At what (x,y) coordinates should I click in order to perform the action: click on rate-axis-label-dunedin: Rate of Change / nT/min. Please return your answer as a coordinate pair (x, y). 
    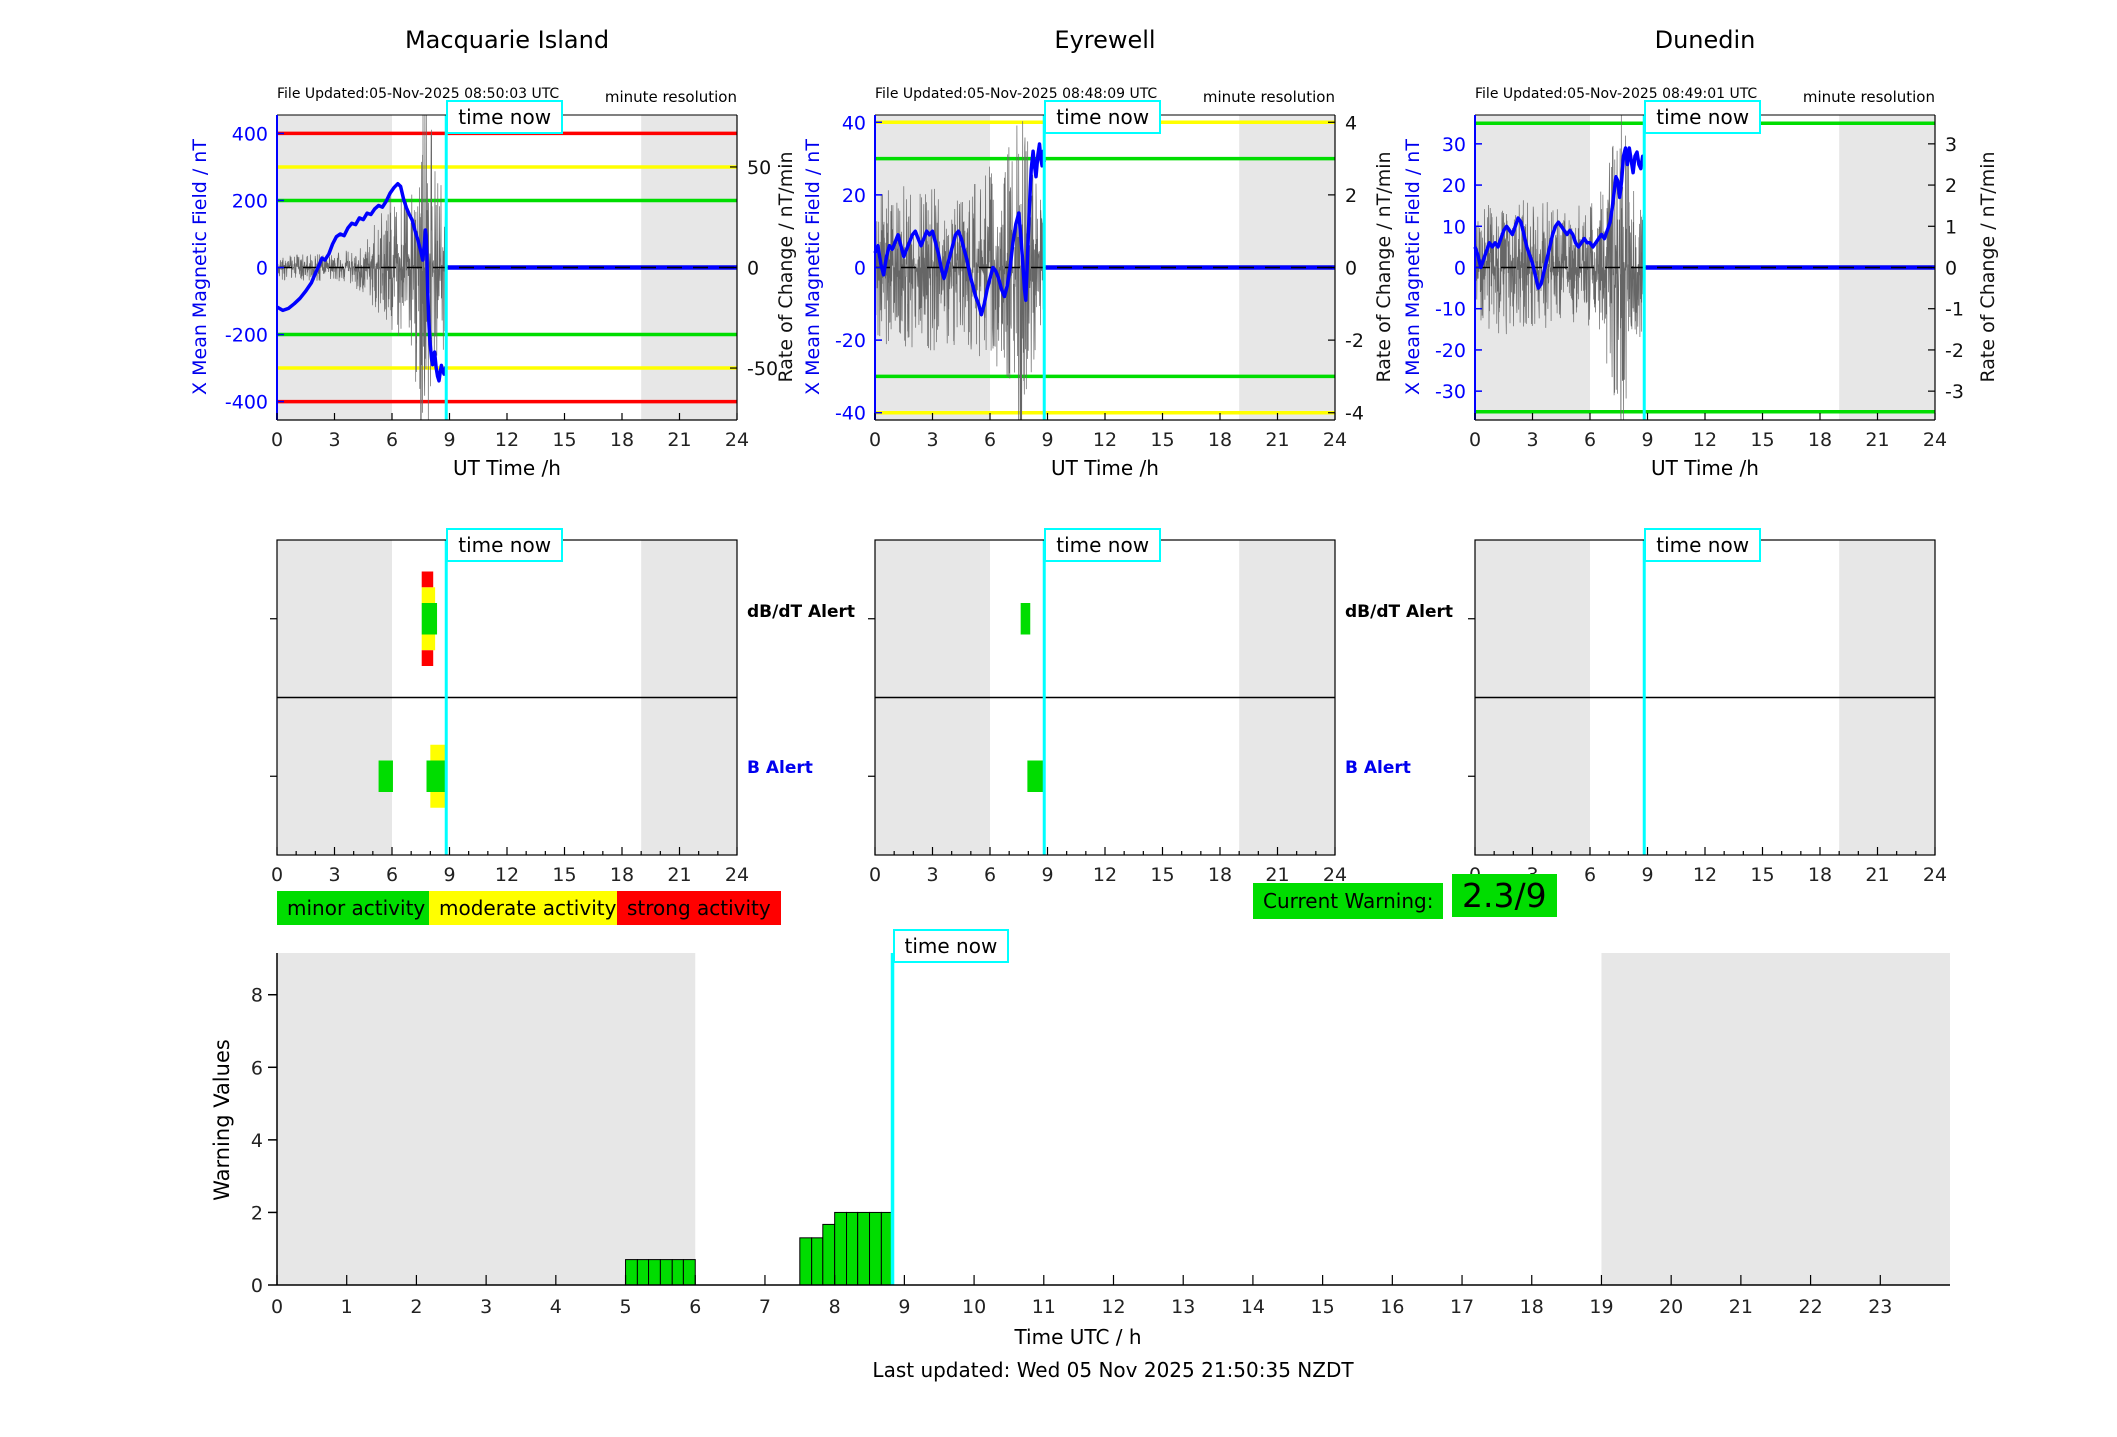
    Looking at the image, I should click on (1988, 267).